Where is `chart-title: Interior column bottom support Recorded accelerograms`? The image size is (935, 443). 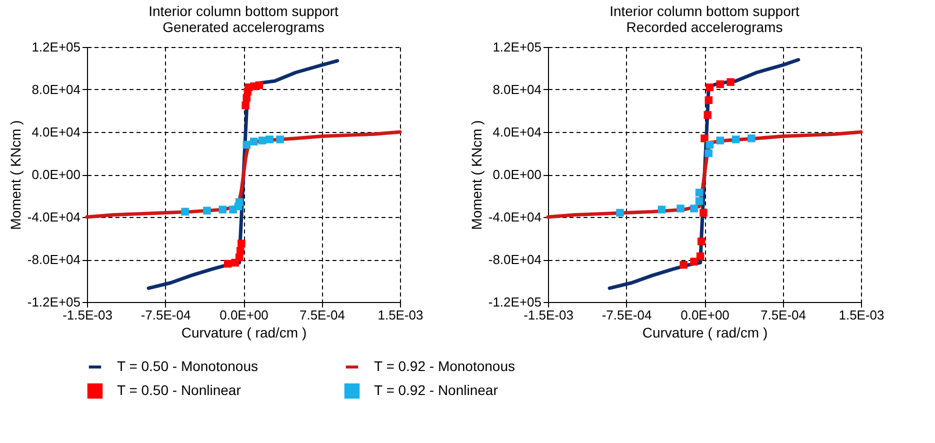
chart-title: Interior column bottom support Recorded accelerograms is located at coordinates (705, 19).